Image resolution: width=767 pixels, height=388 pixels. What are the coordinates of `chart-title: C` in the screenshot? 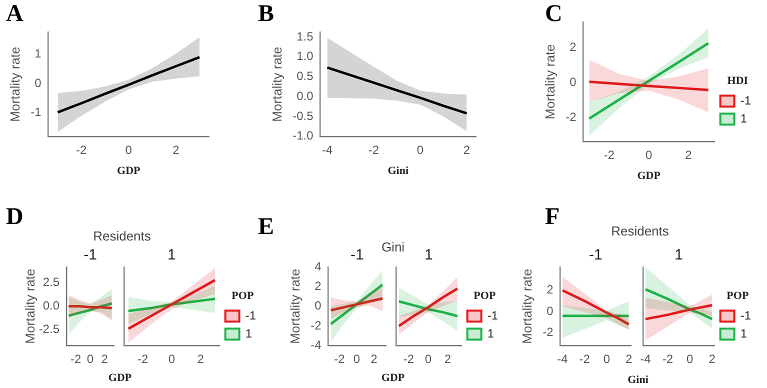 It's located at (553, 14).